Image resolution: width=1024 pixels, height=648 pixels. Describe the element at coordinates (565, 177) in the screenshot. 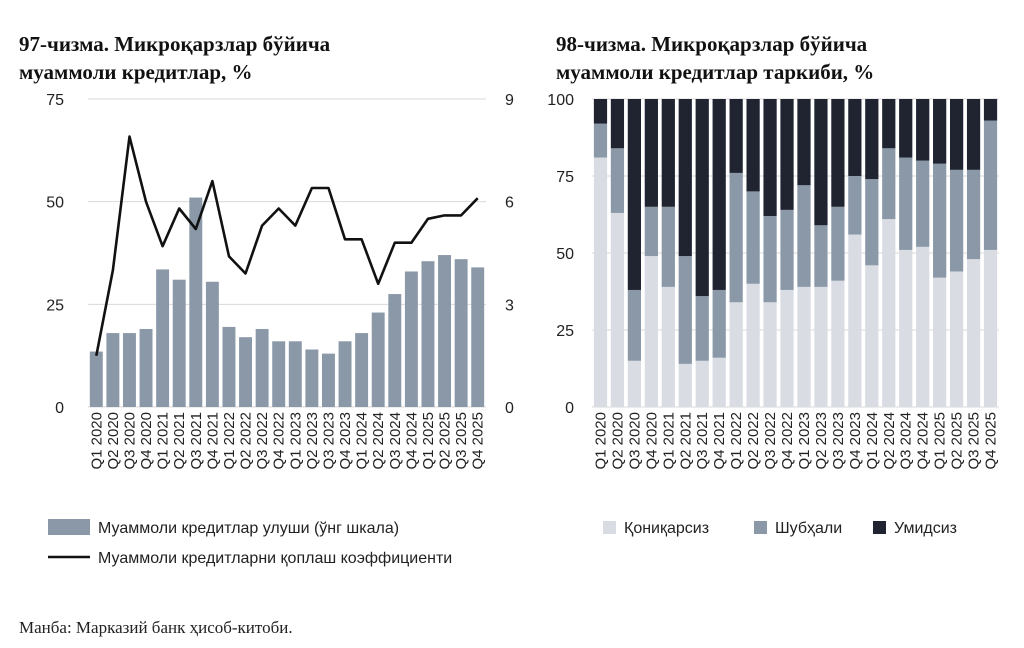

I see `chart2-y-tick: 75` at that location.